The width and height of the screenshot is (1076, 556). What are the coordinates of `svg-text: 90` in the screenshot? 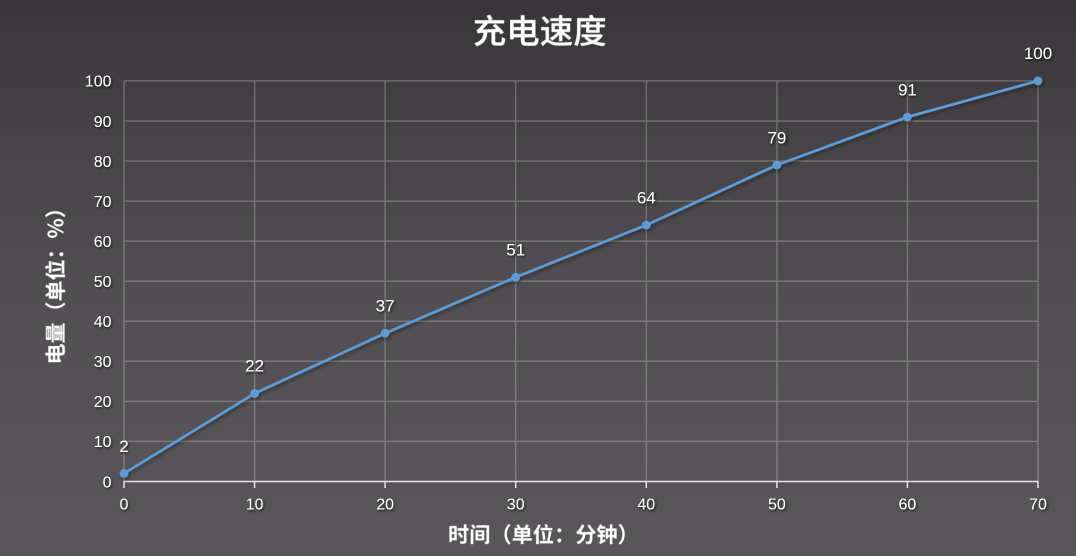 It's located at (103, 122).